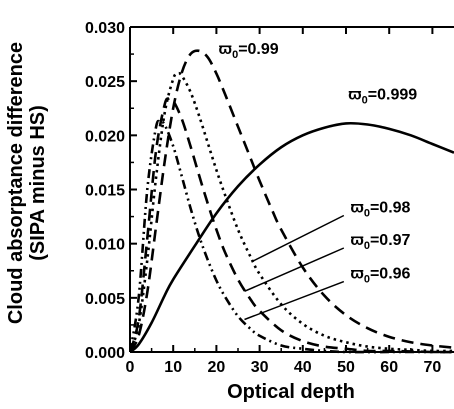 The width and height of the screenshot is (454, 409). Describe the element at coordinates (105, 28) in the screenshot. I see `y-tick-label: 0.030` at that location.